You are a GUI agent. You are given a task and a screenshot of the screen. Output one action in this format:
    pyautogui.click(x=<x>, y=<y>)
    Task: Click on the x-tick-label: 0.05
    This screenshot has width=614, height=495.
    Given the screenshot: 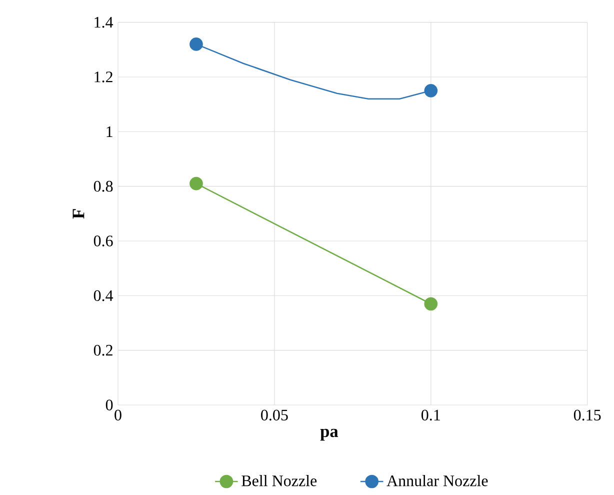 What is the action you would take?
    pyautogui.click(x=274, y=415)
    